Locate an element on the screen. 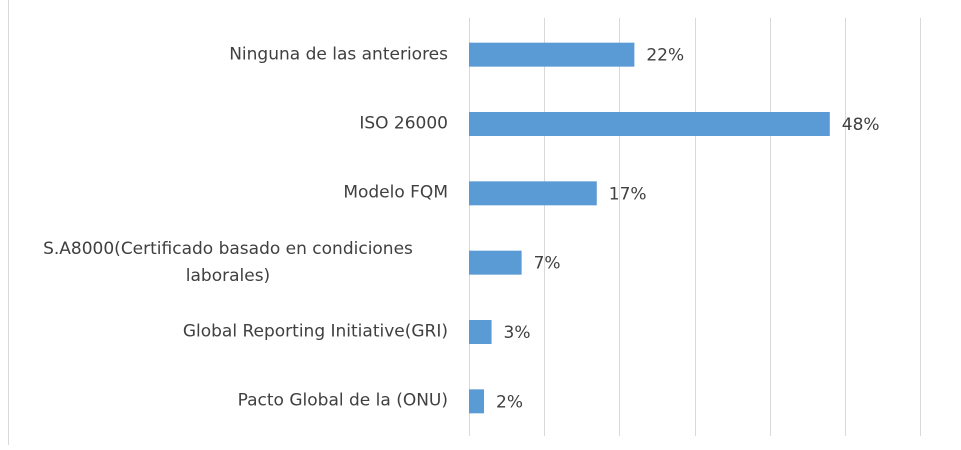 The height and width of the screenshot is (450, 961). data-label: 7% is located at coordinates (547, 264).